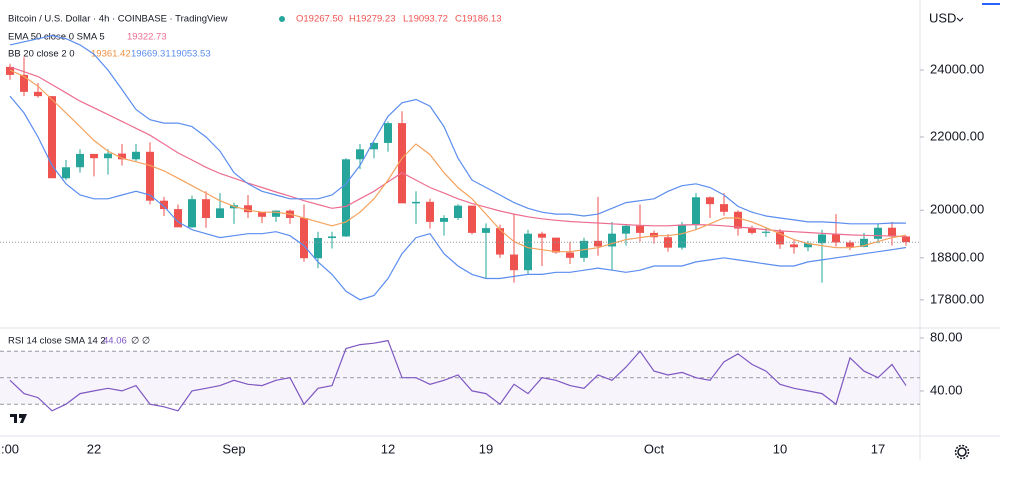  What do you see at coordinates (425, 19) in the screenshot?
I see `ohlc-low: L19093.72` at bounding box center [425, 19].